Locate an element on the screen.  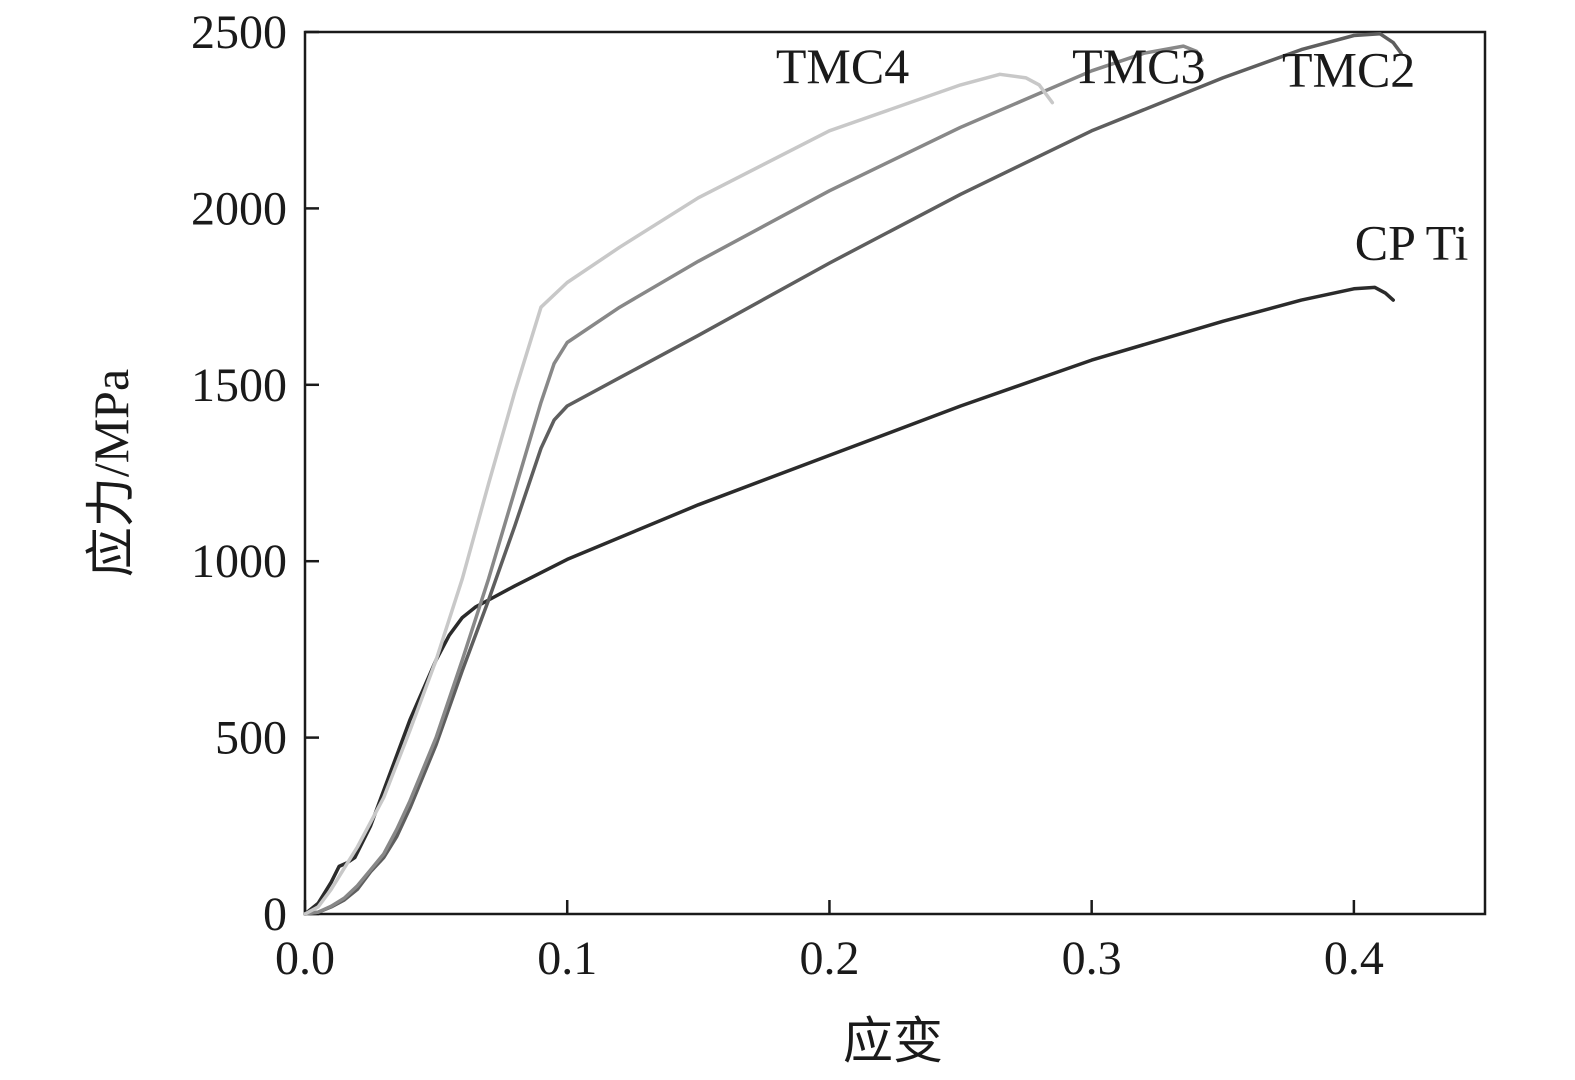
x-tick-label: 0.0 is located at coordinates (305, 958).